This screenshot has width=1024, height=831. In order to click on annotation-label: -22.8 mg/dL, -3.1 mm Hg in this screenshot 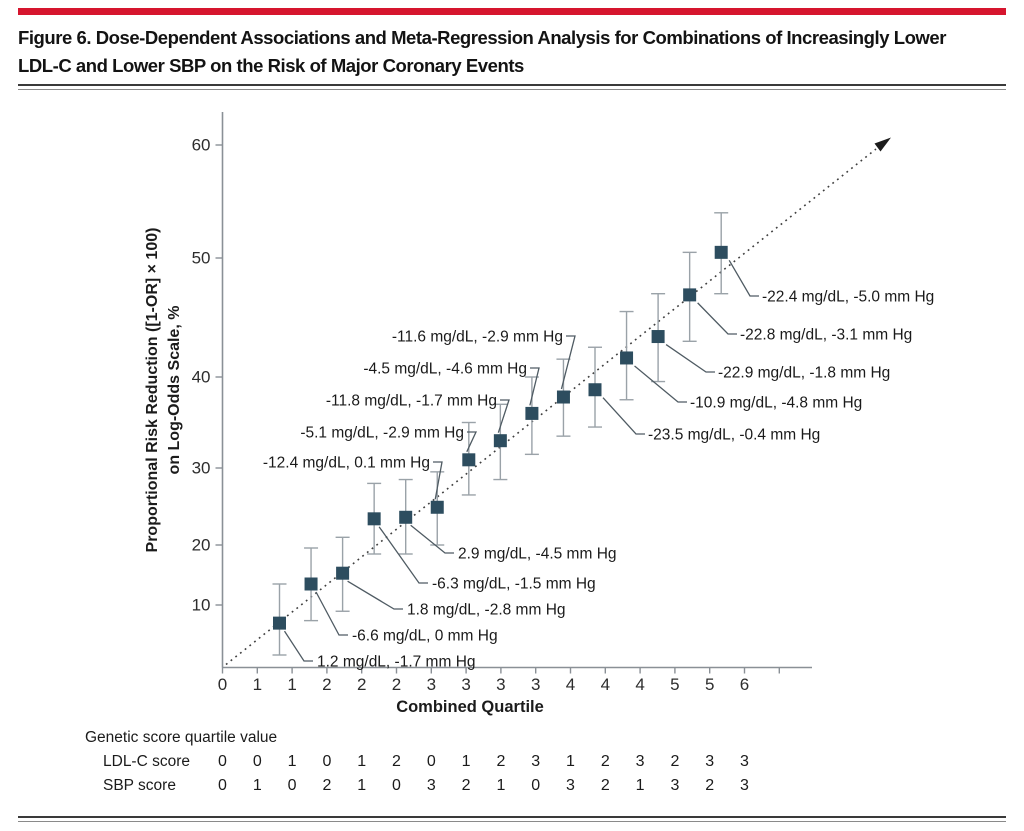, I will do `click(826, 335)`.